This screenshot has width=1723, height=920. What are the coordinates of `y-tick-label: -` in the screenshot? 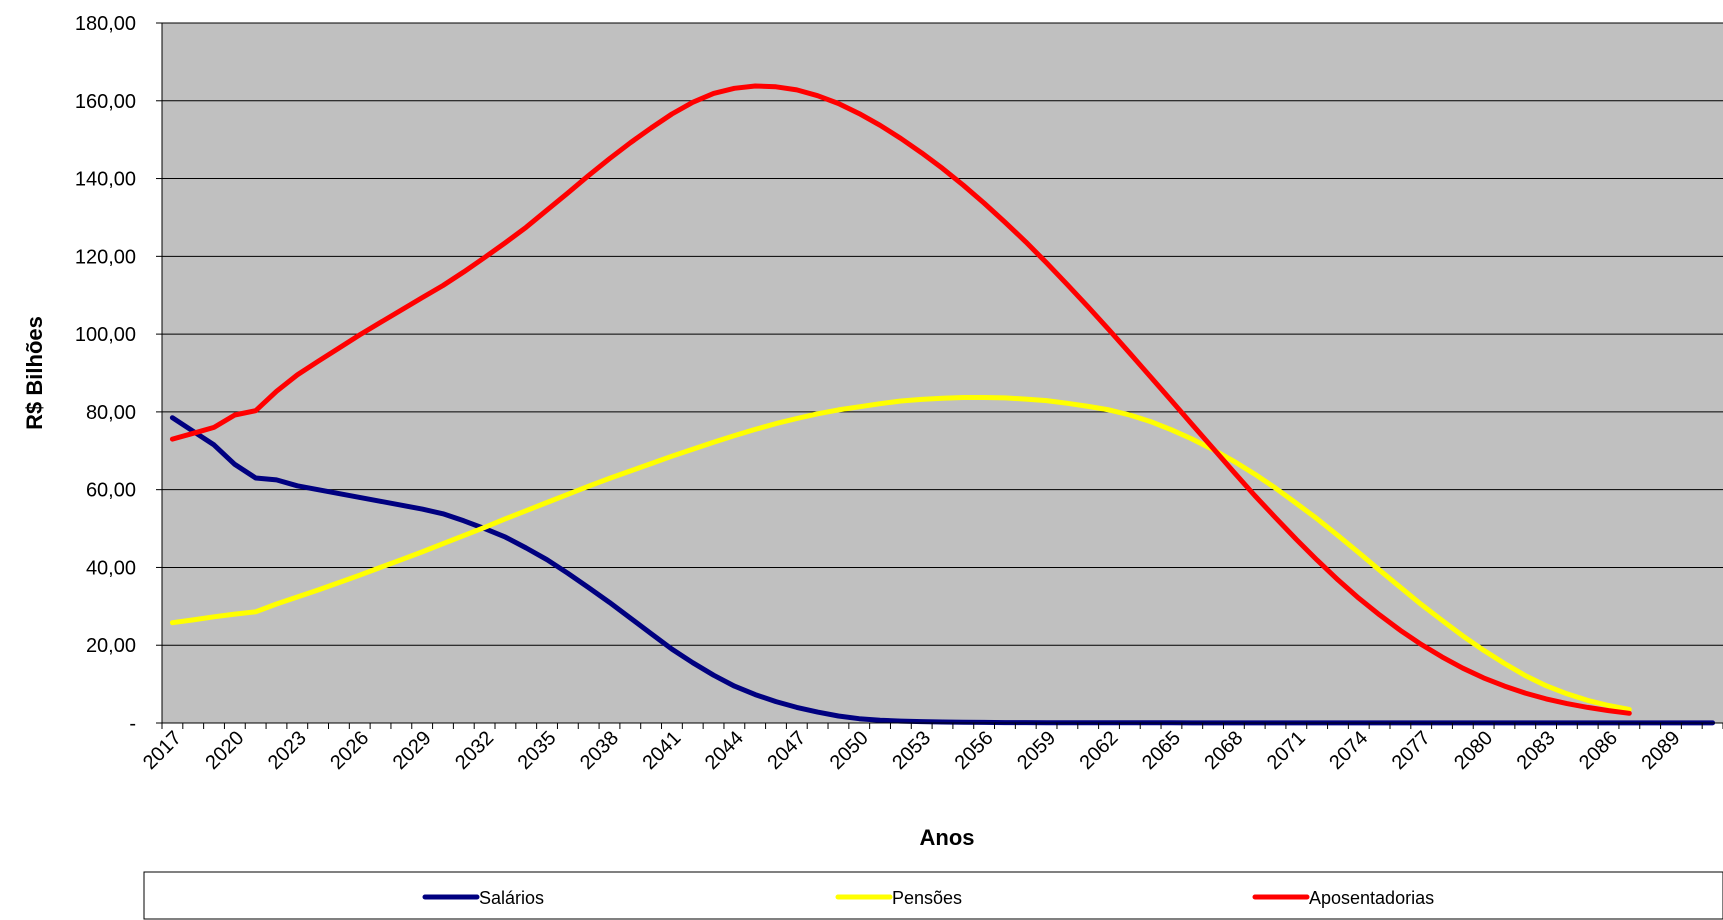 It's located at (132, 724).